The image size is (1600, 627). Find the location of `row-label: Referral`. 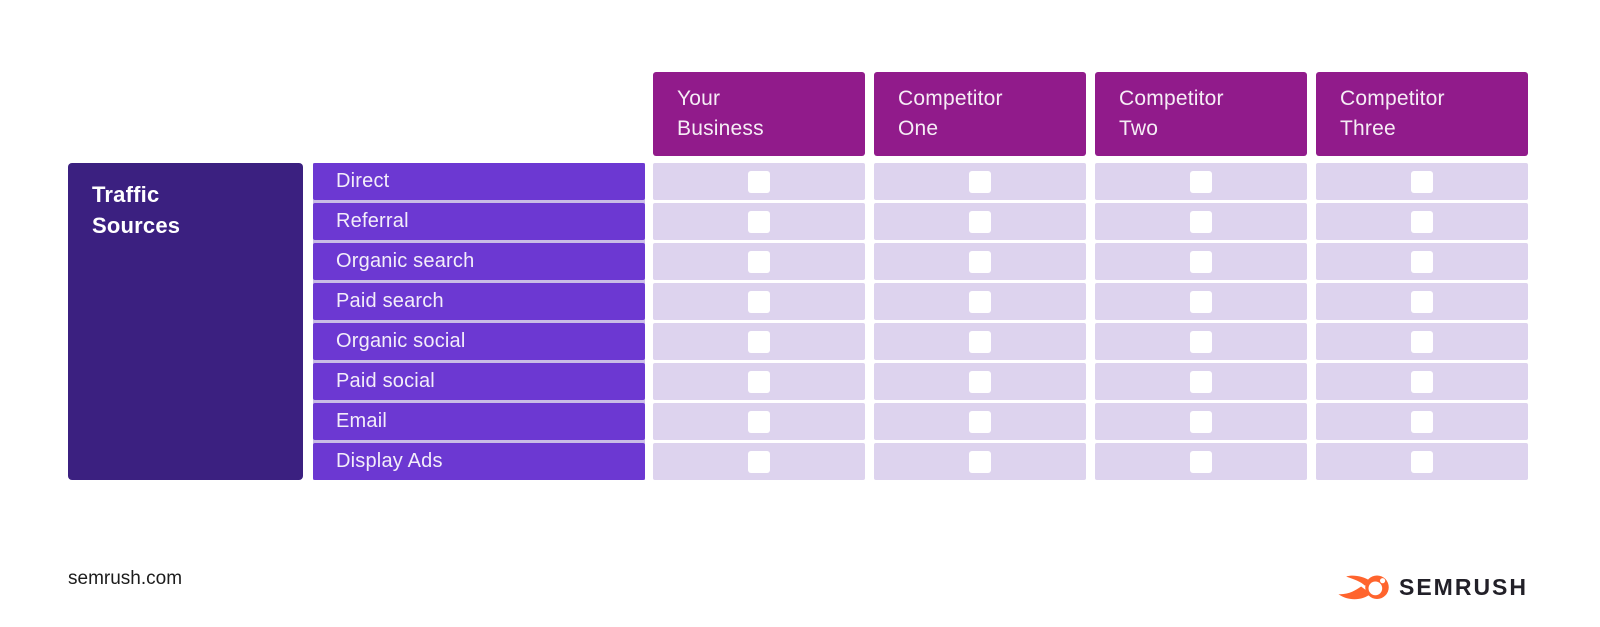

row-label: Referral is located at coordinates (479, 221).